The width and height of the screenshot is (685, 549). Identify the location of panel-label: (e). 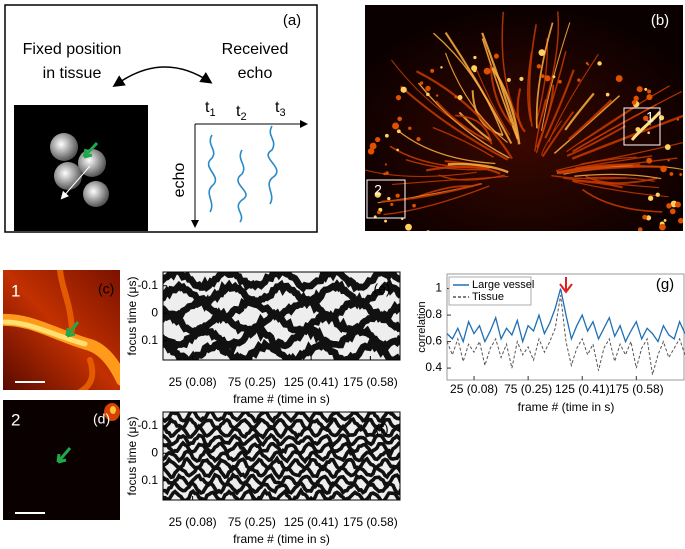
(381, 289).